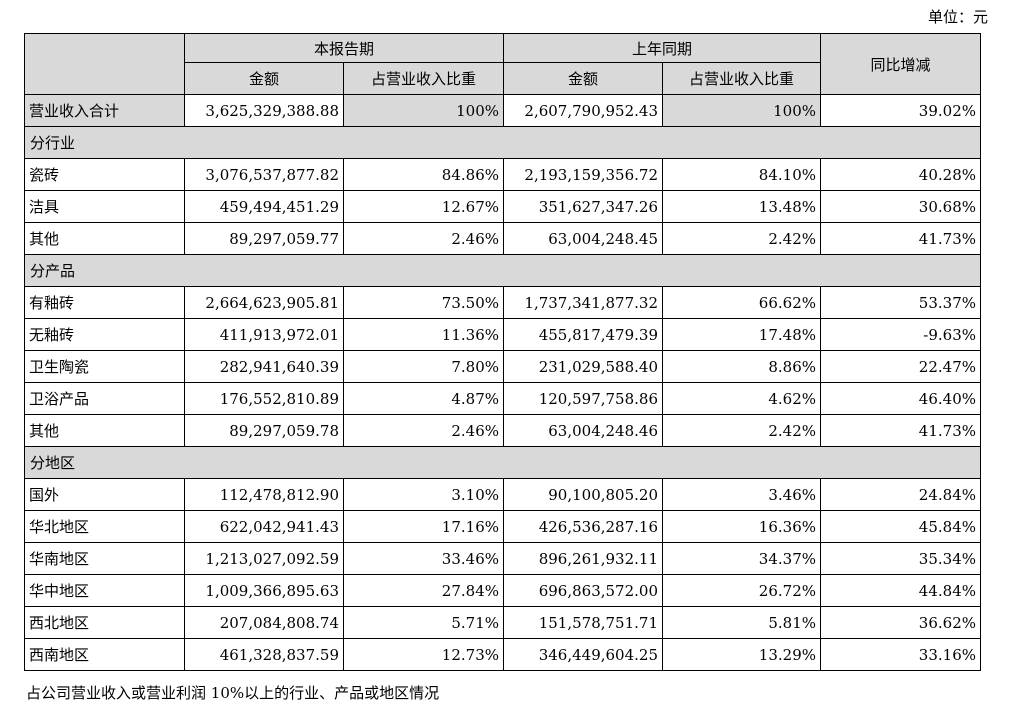 This screenshot has height=707, width=1018. Describe the element at coordinates (957, 17) in the screenshot. I see `unit-label: 单位：元` at that location.